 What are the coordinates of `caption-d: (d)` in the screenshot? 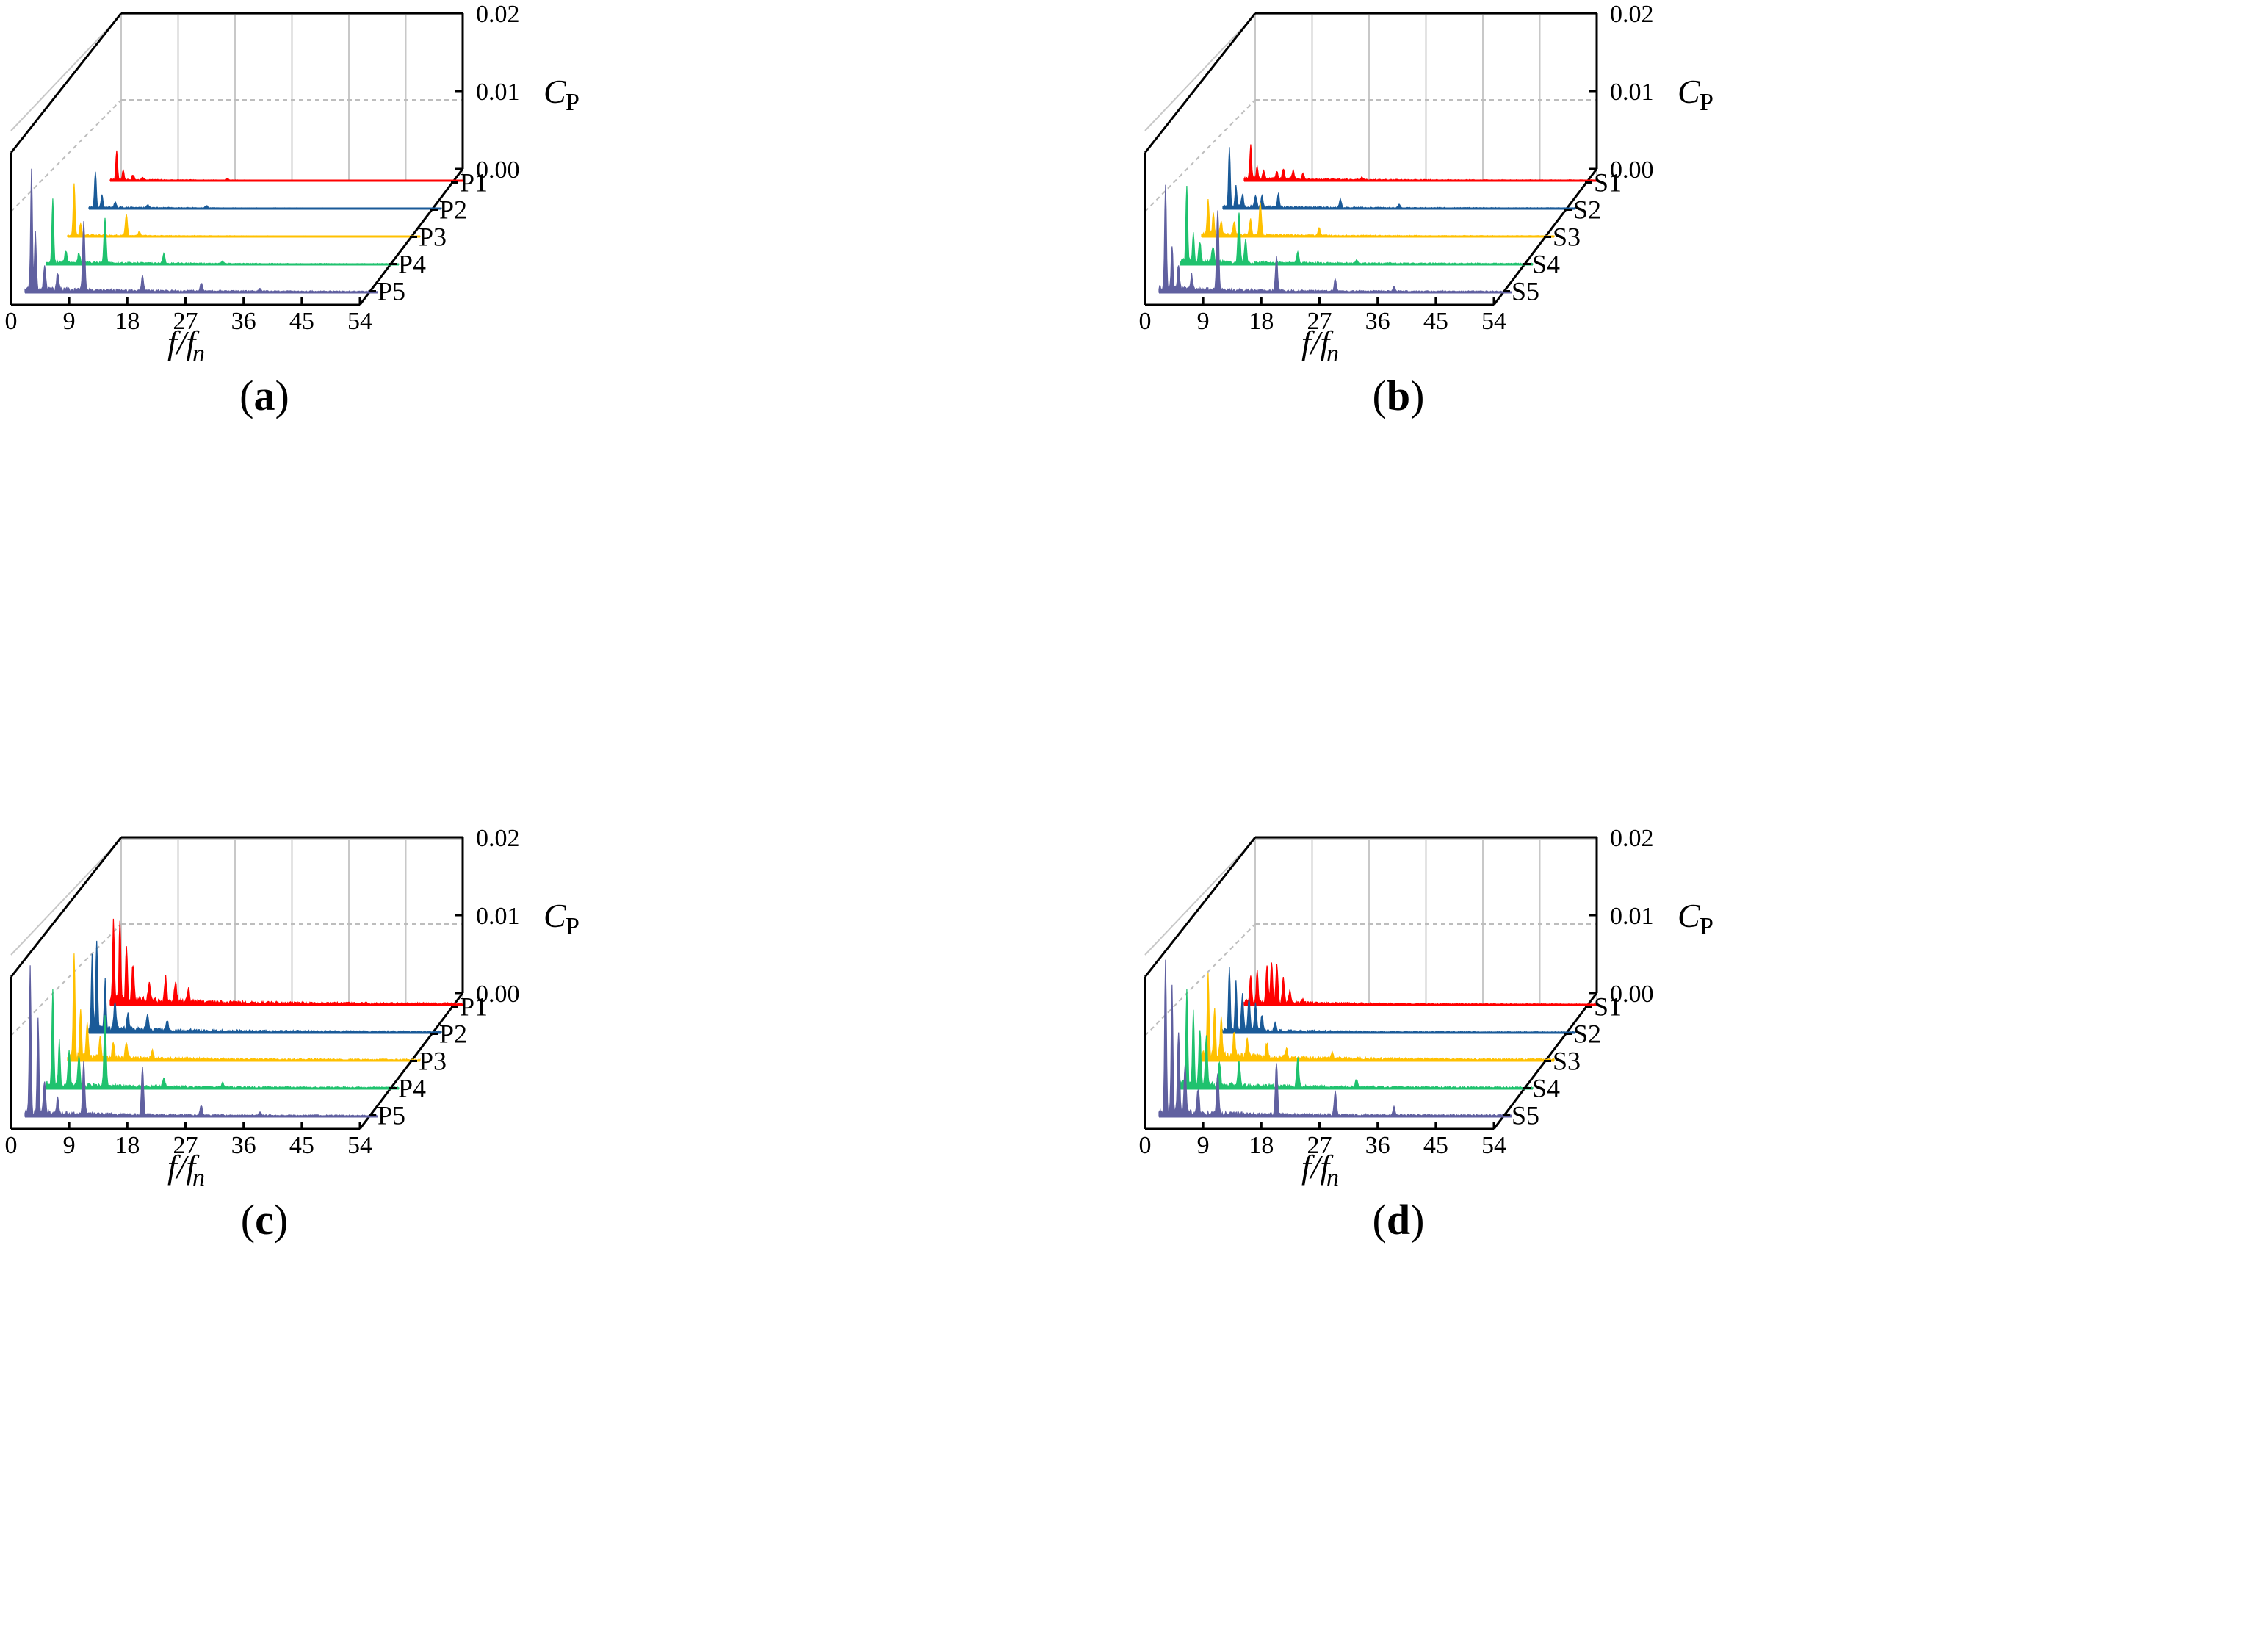 It's located at (1399, 1220).